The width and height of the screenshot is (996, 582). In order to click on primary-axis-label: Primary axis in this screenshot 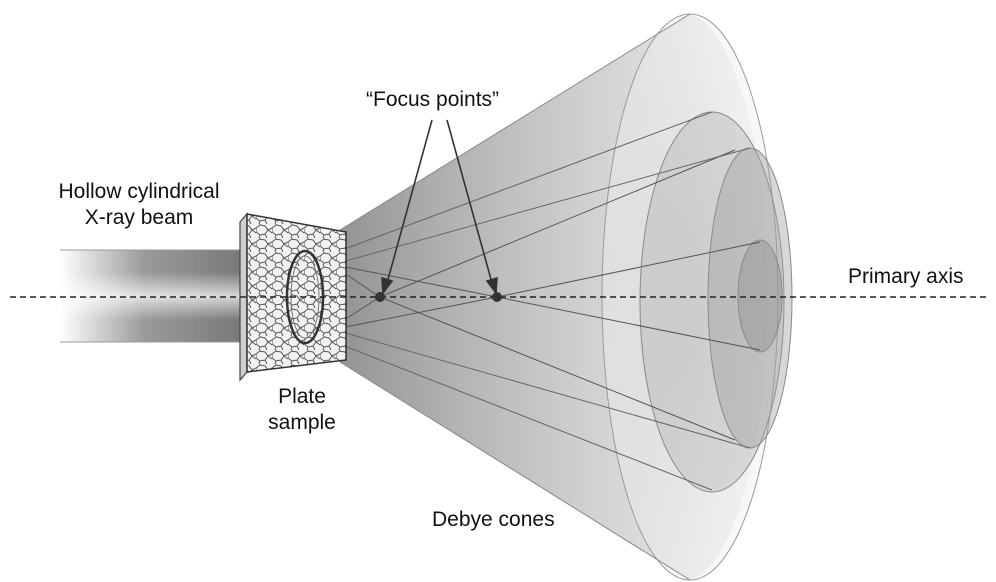, I will do `click(906, 276)`.